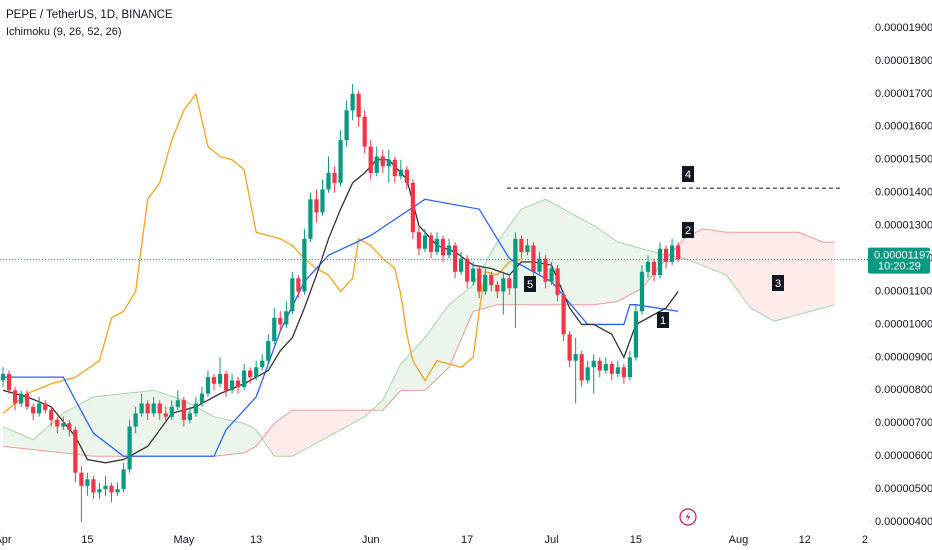 The width and height of the screenshot is (932, 550). I want to click on x-tick-label: Aug, so click(739, 540).